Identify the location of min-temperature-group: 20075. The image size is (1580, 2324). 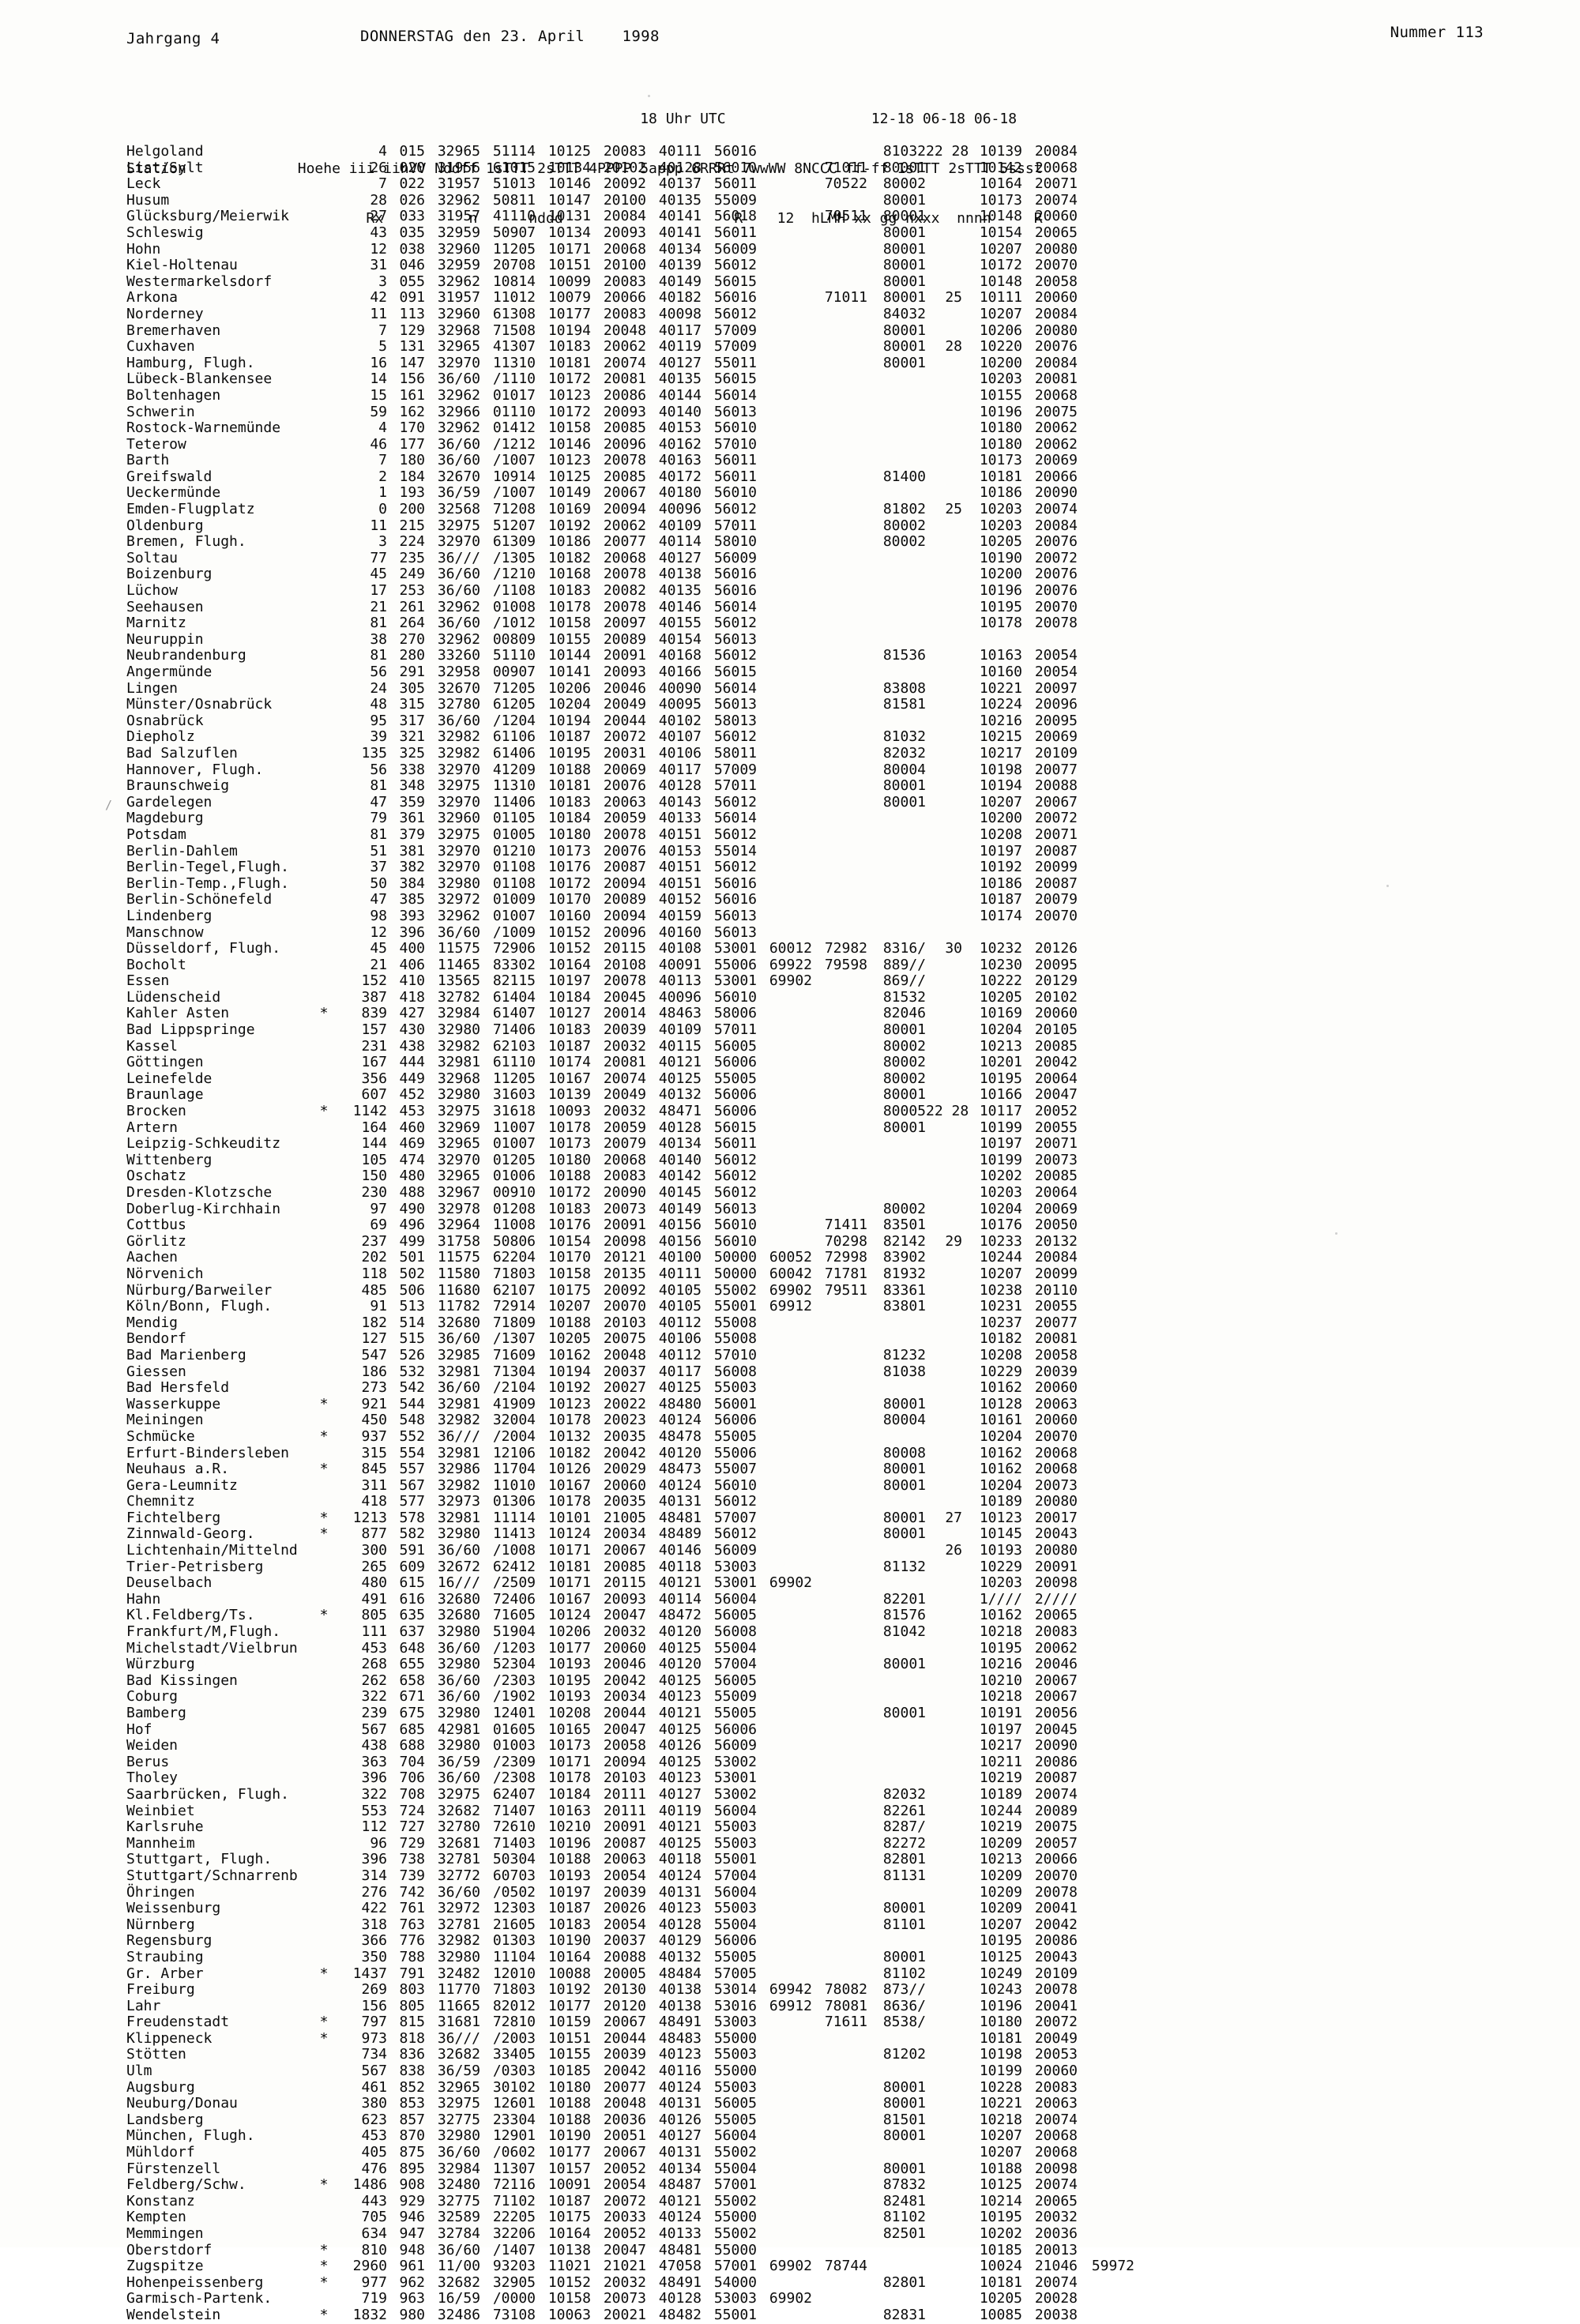
(1056, 411).